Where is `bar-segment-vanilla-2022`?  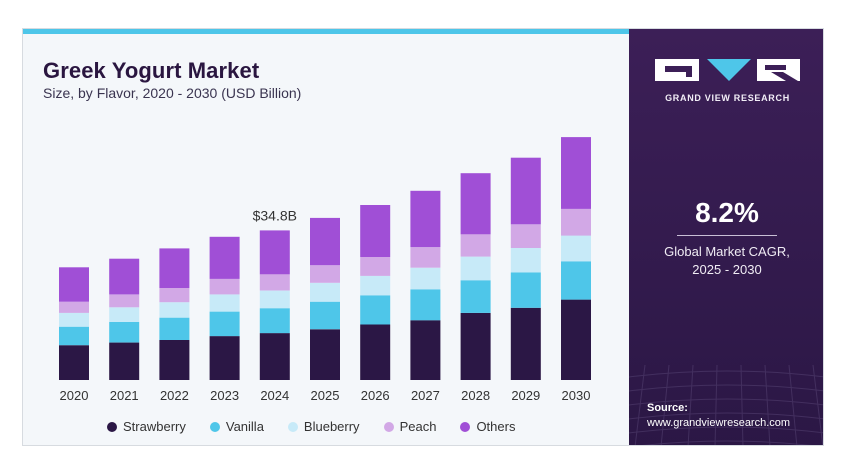 bar-segment-vanilla-2022 is located at coordinates (174, 328).